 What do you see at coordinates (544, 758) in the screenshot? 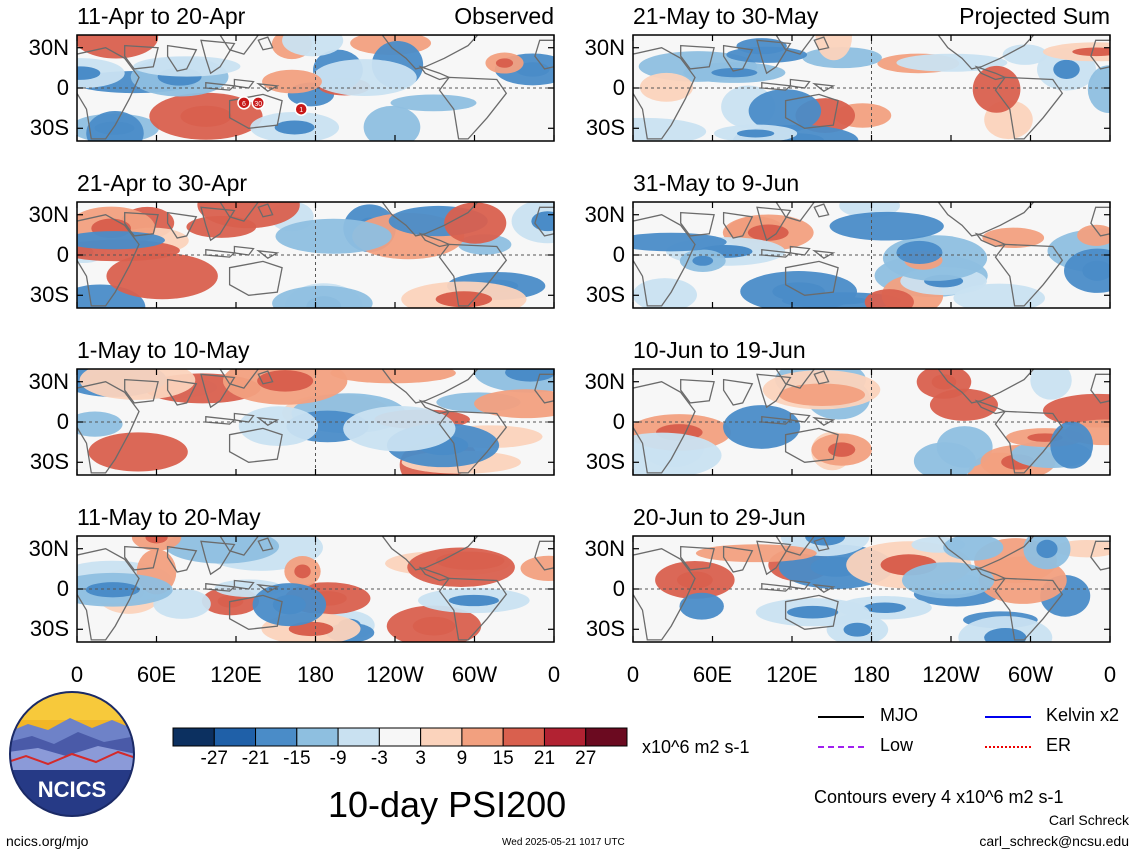
I see `colorbar-tick-label: 21` at bounding box center [544, 758].